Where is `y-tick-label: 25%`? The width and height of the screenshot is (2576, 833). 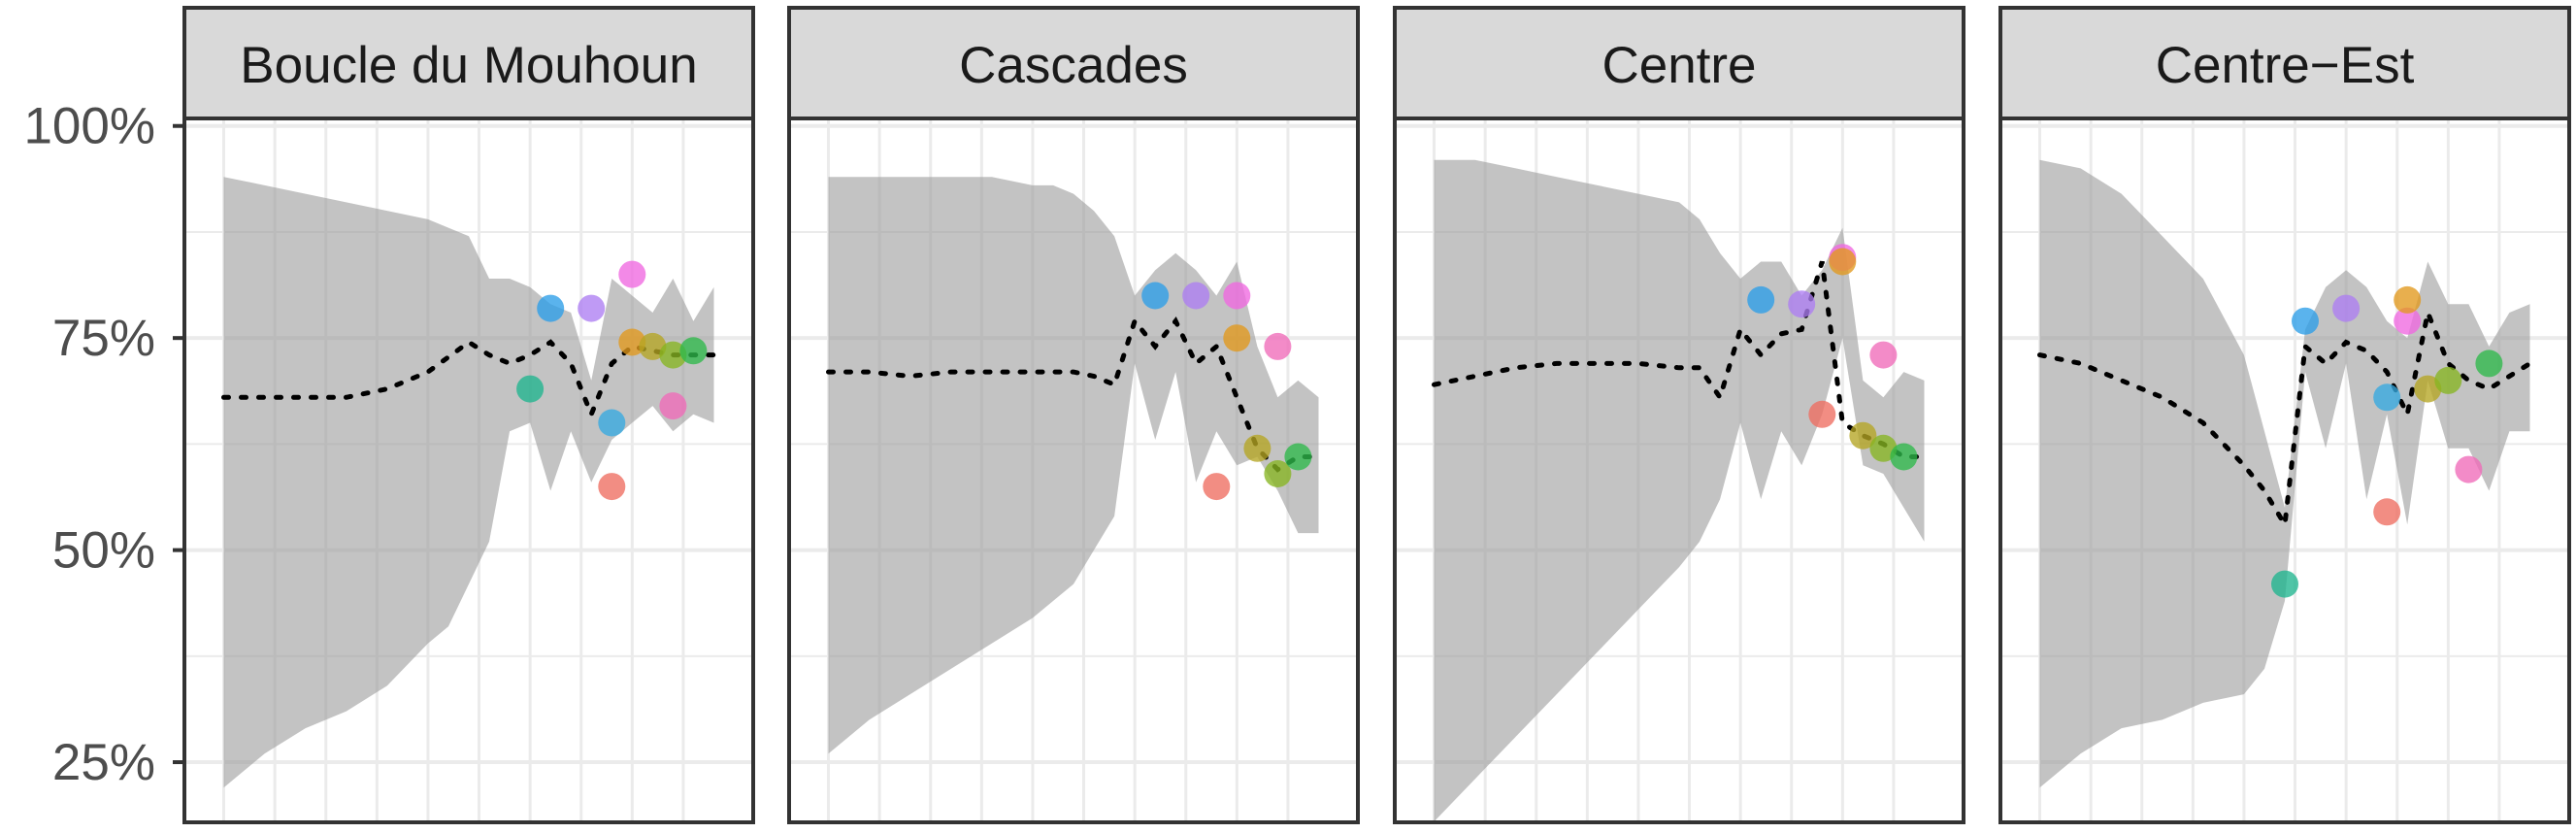 y-tick-label: 25% is located at coordinates (103, 762).